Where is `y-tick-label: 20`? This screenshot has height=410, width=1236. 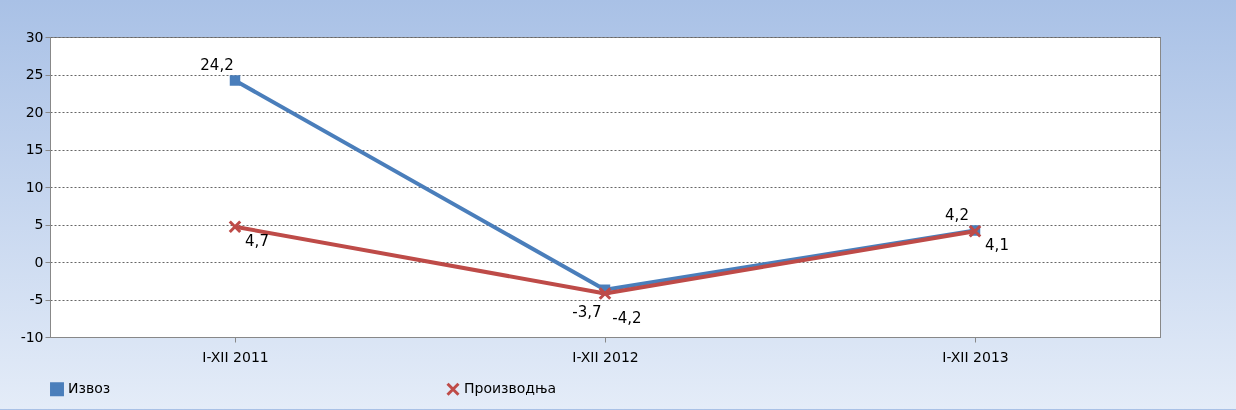 y-tick-label: 20 is located at coordinates (34, 111).